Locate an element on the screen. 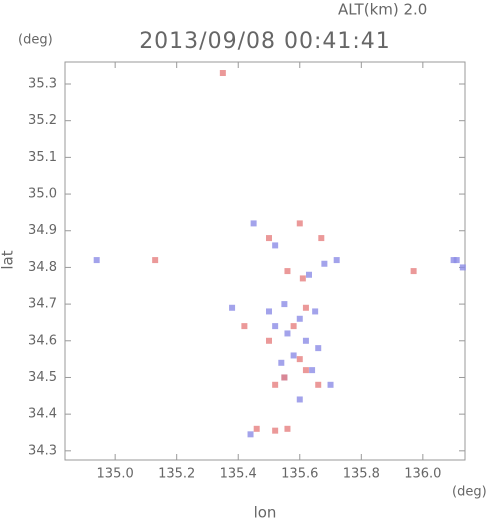  y-tick-label: 34.8 is located at coordinates (42, 267).